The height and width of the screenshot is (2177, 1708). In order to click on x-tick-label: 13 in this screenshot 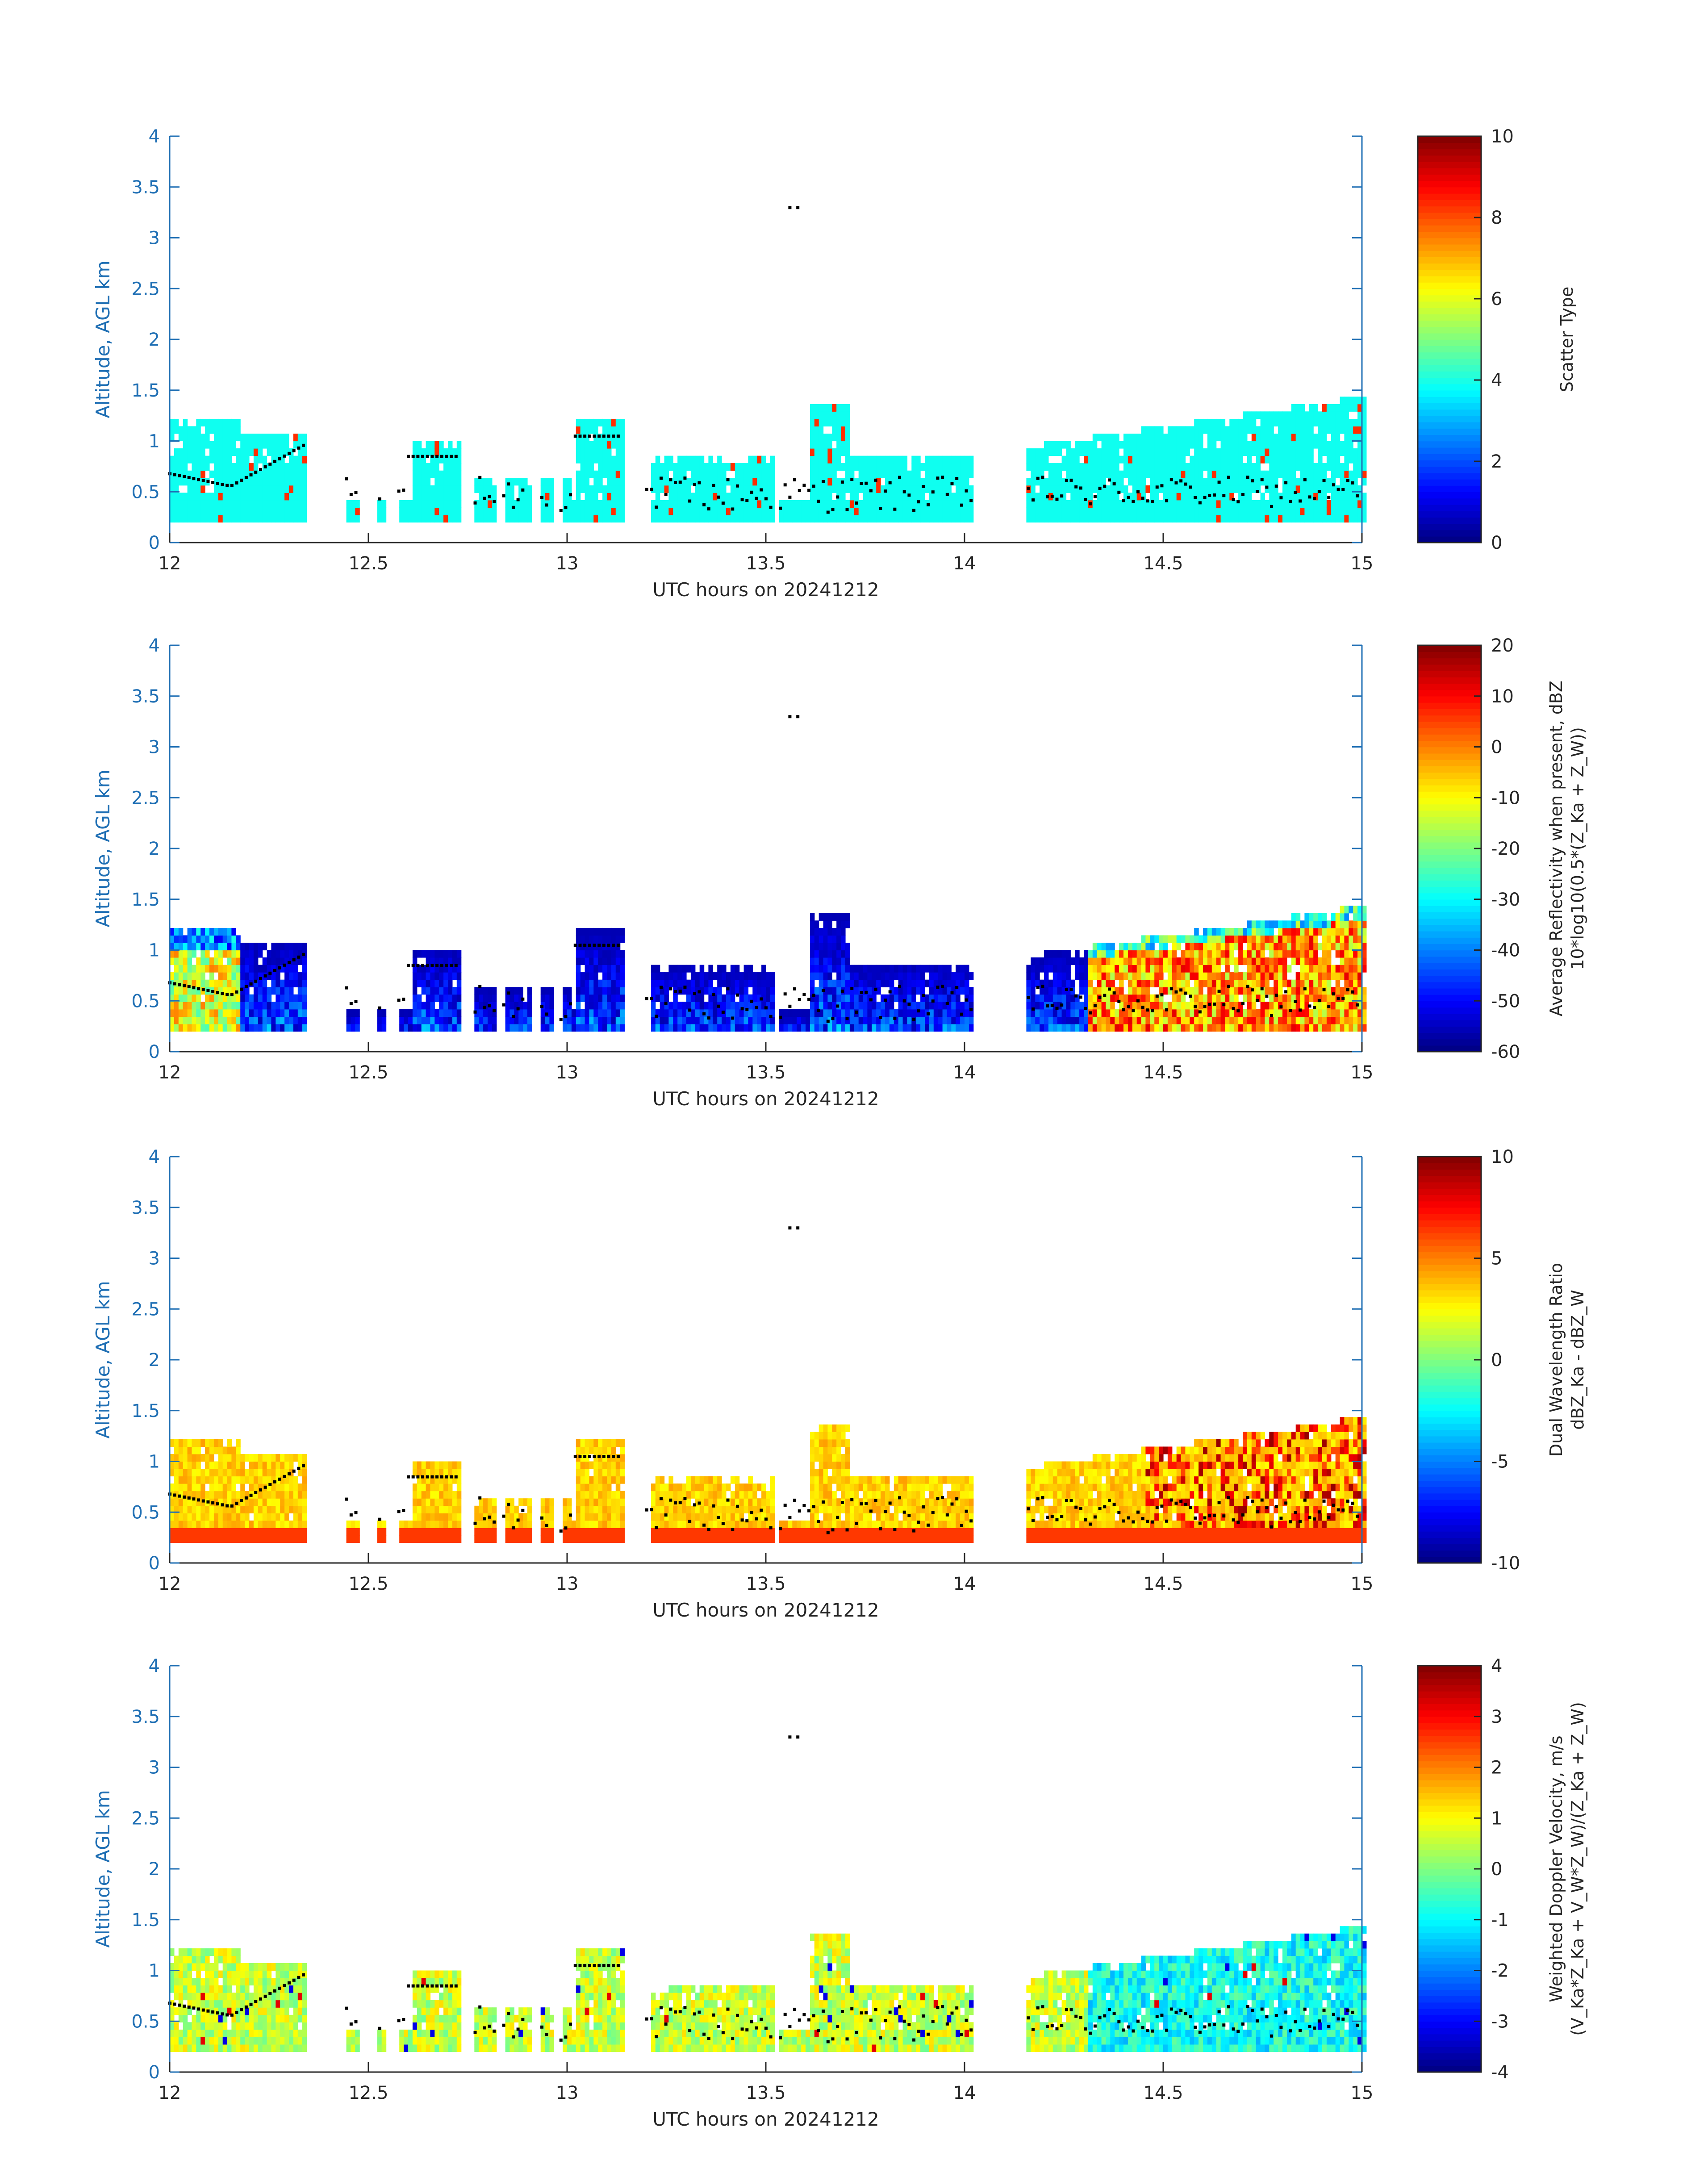, I will do `click(567, 563)`.